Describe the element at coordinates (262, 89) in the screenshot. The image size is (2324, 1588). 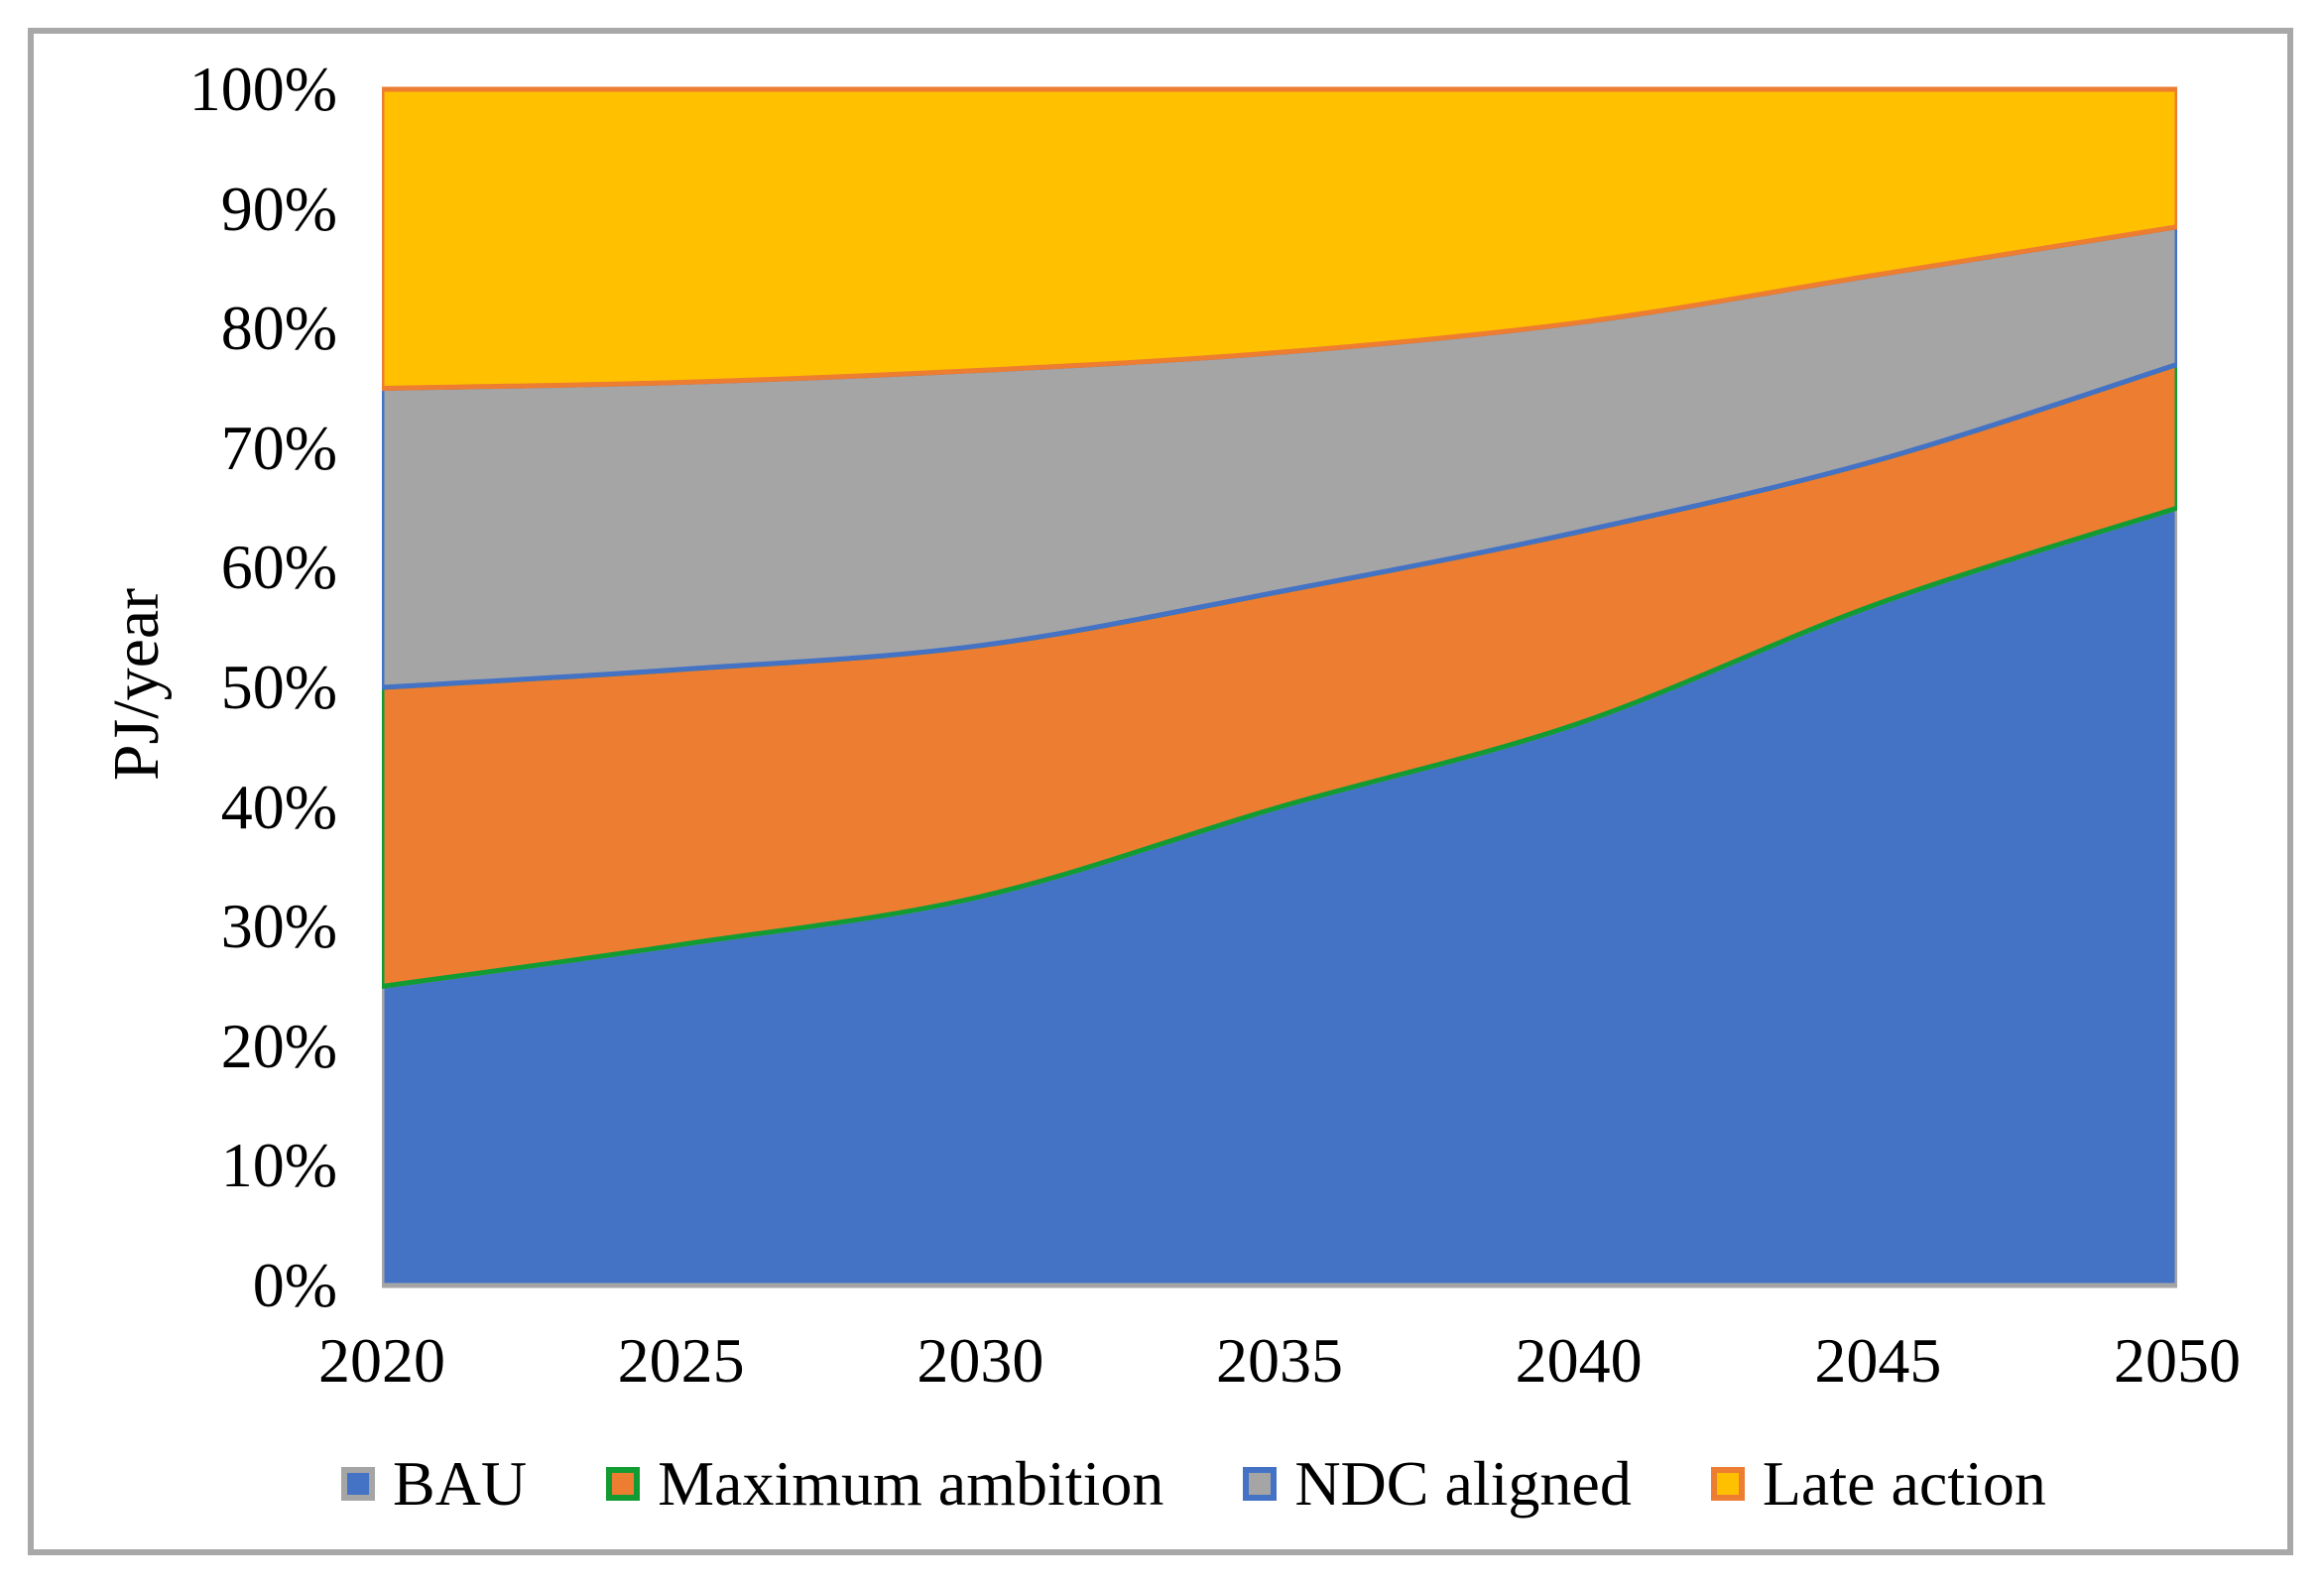
I see `y-tick-label: 100%` at that location.